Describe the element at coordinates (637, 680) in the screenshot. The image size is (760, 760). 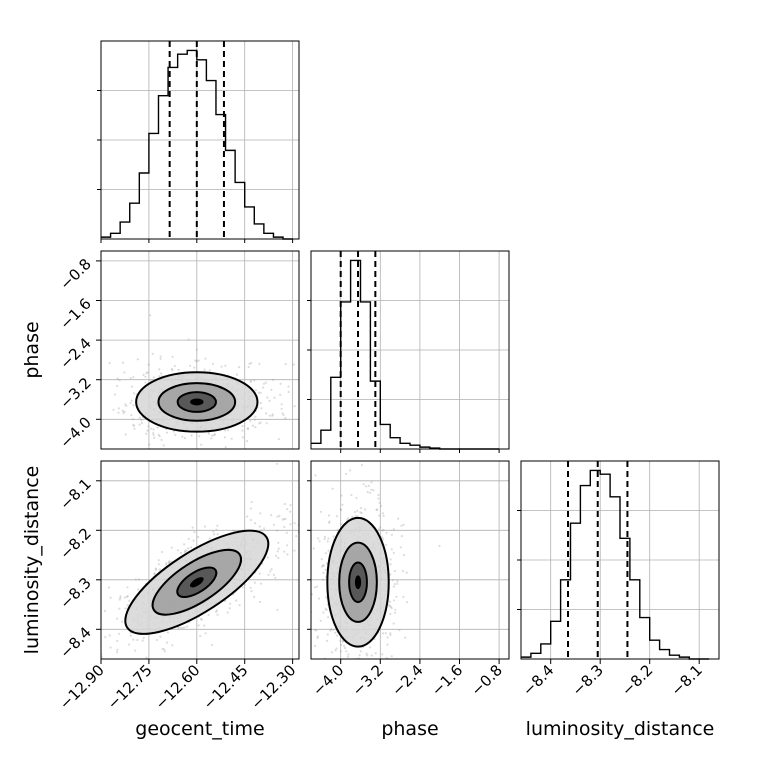
I see `x-tick-label-luminosity-distance-2: −8.2` at that location.